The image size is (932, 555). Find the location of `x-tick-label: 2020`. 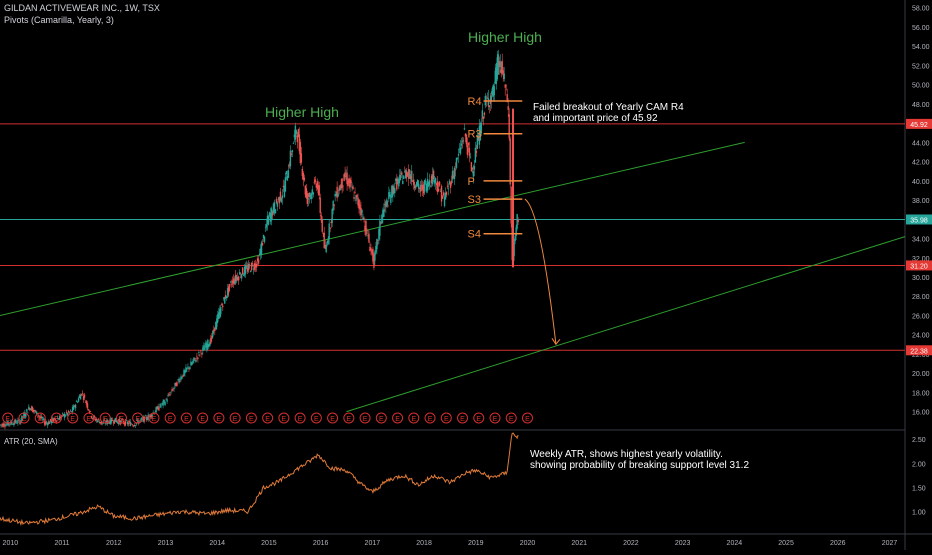

x-tick-label: 2020 is located at coordinates (528, 543).